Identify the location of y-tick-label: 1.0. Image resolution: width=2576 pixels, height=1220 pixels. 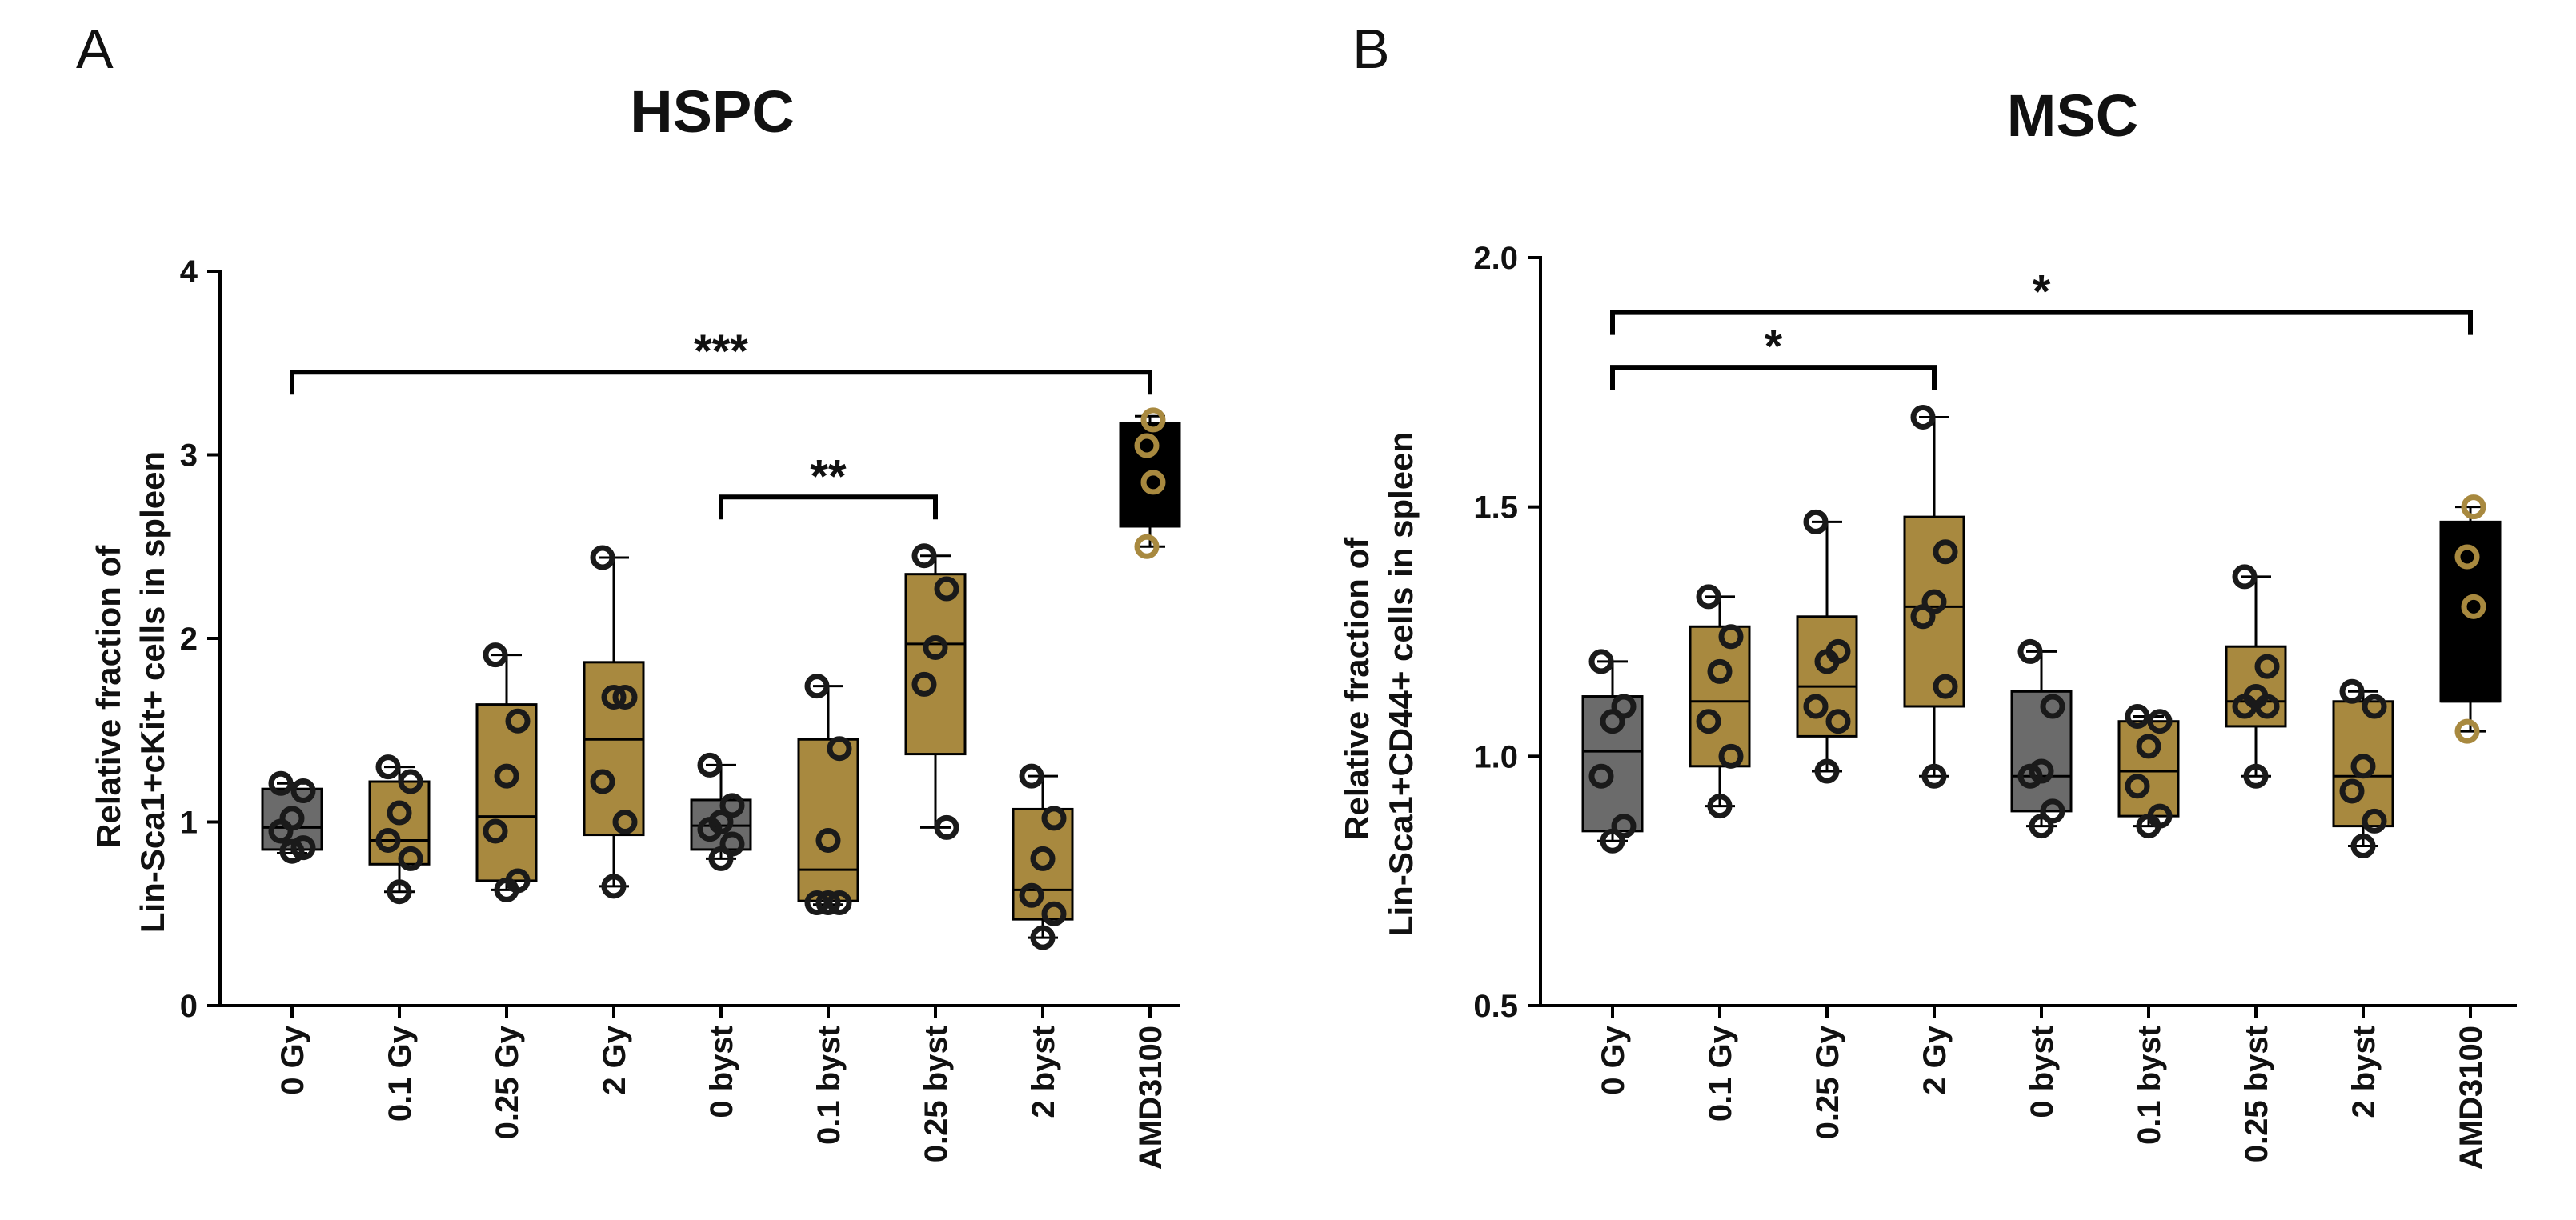
(1495, 756).